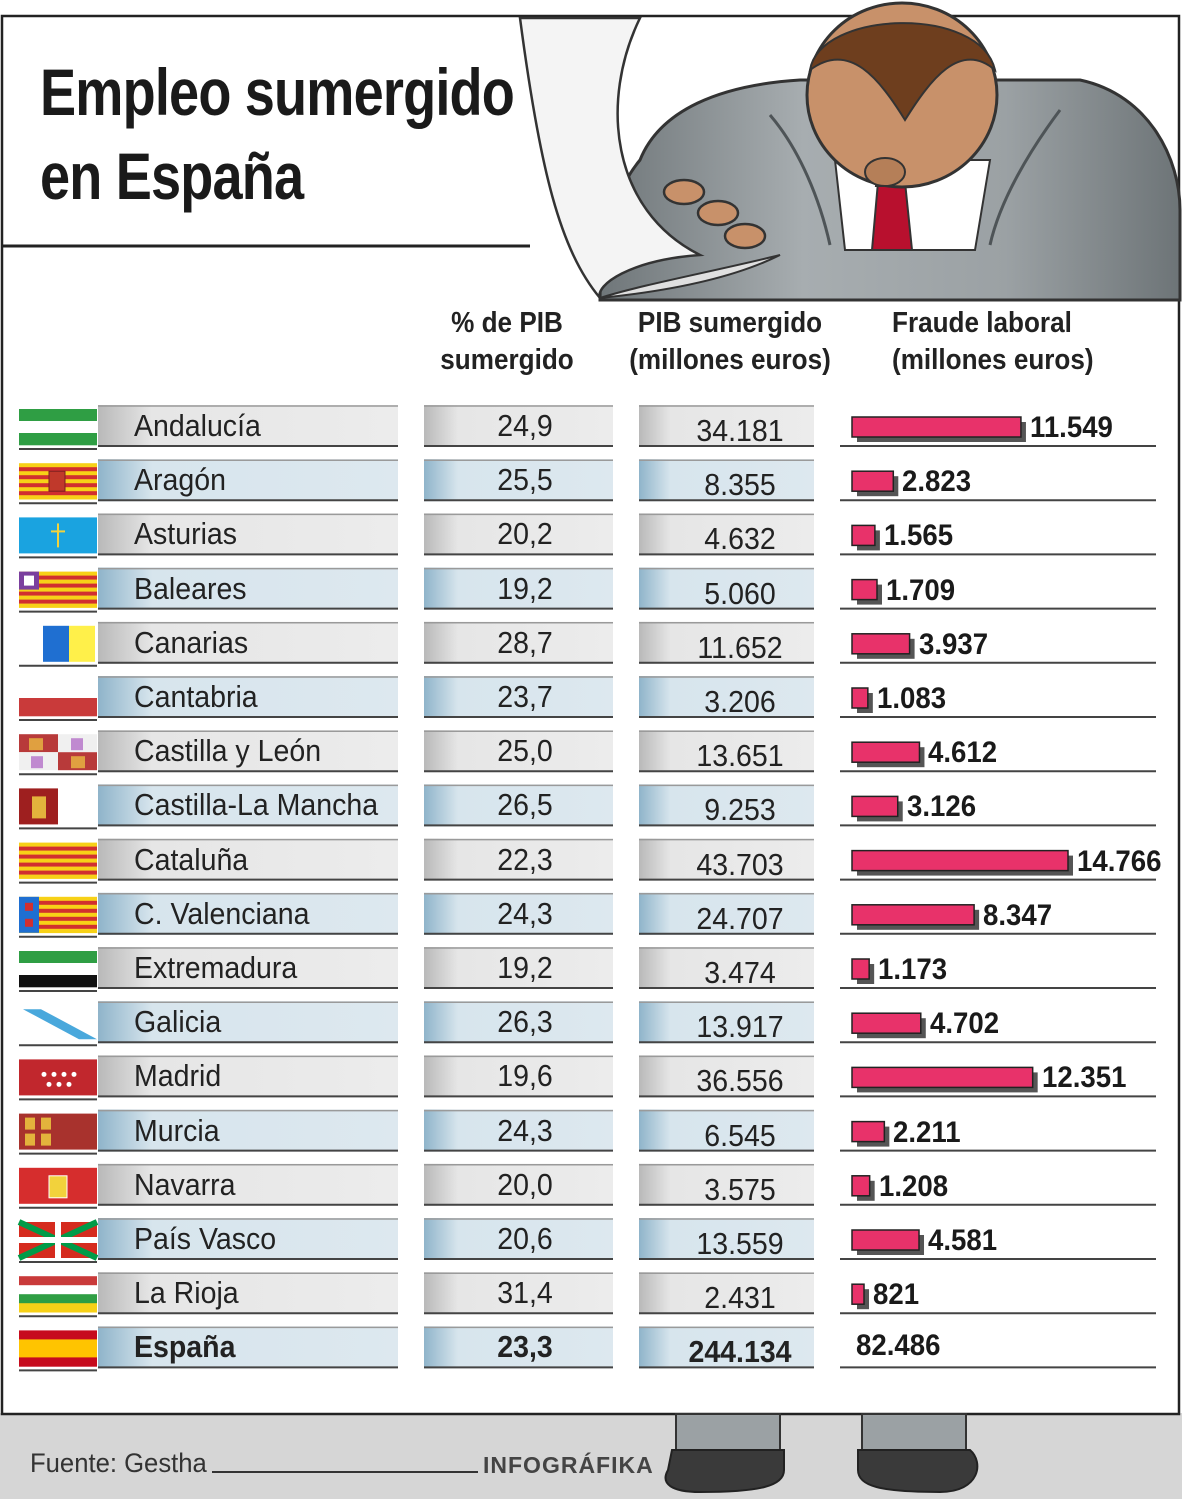  I want to click on region-label: Cantabria, so click(196, 696).